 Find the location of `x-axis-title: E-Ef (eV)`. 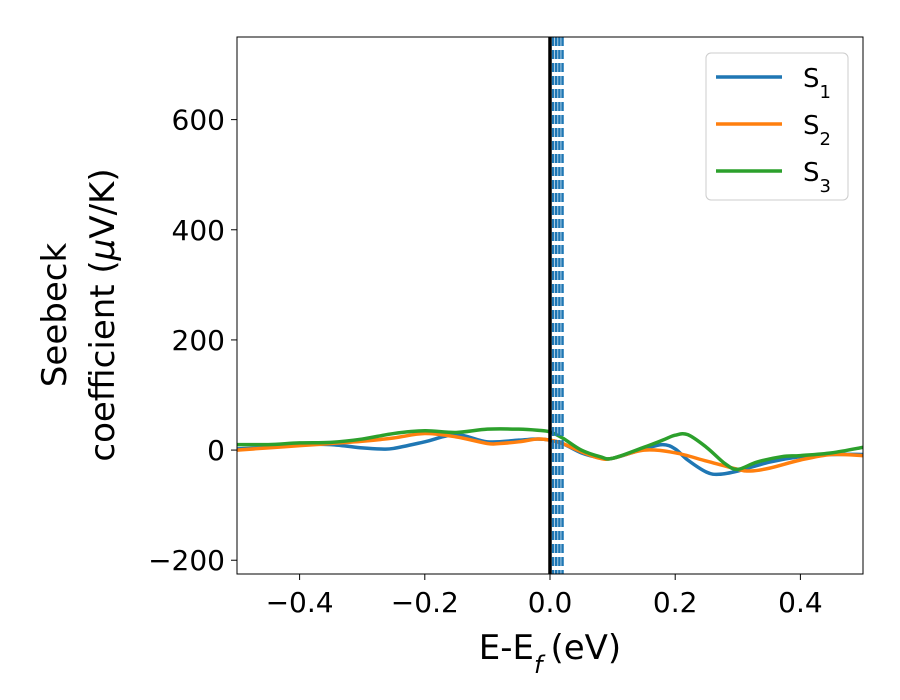

x-axis-title: E-Ef (eV) is located at coordinates (550, 653).